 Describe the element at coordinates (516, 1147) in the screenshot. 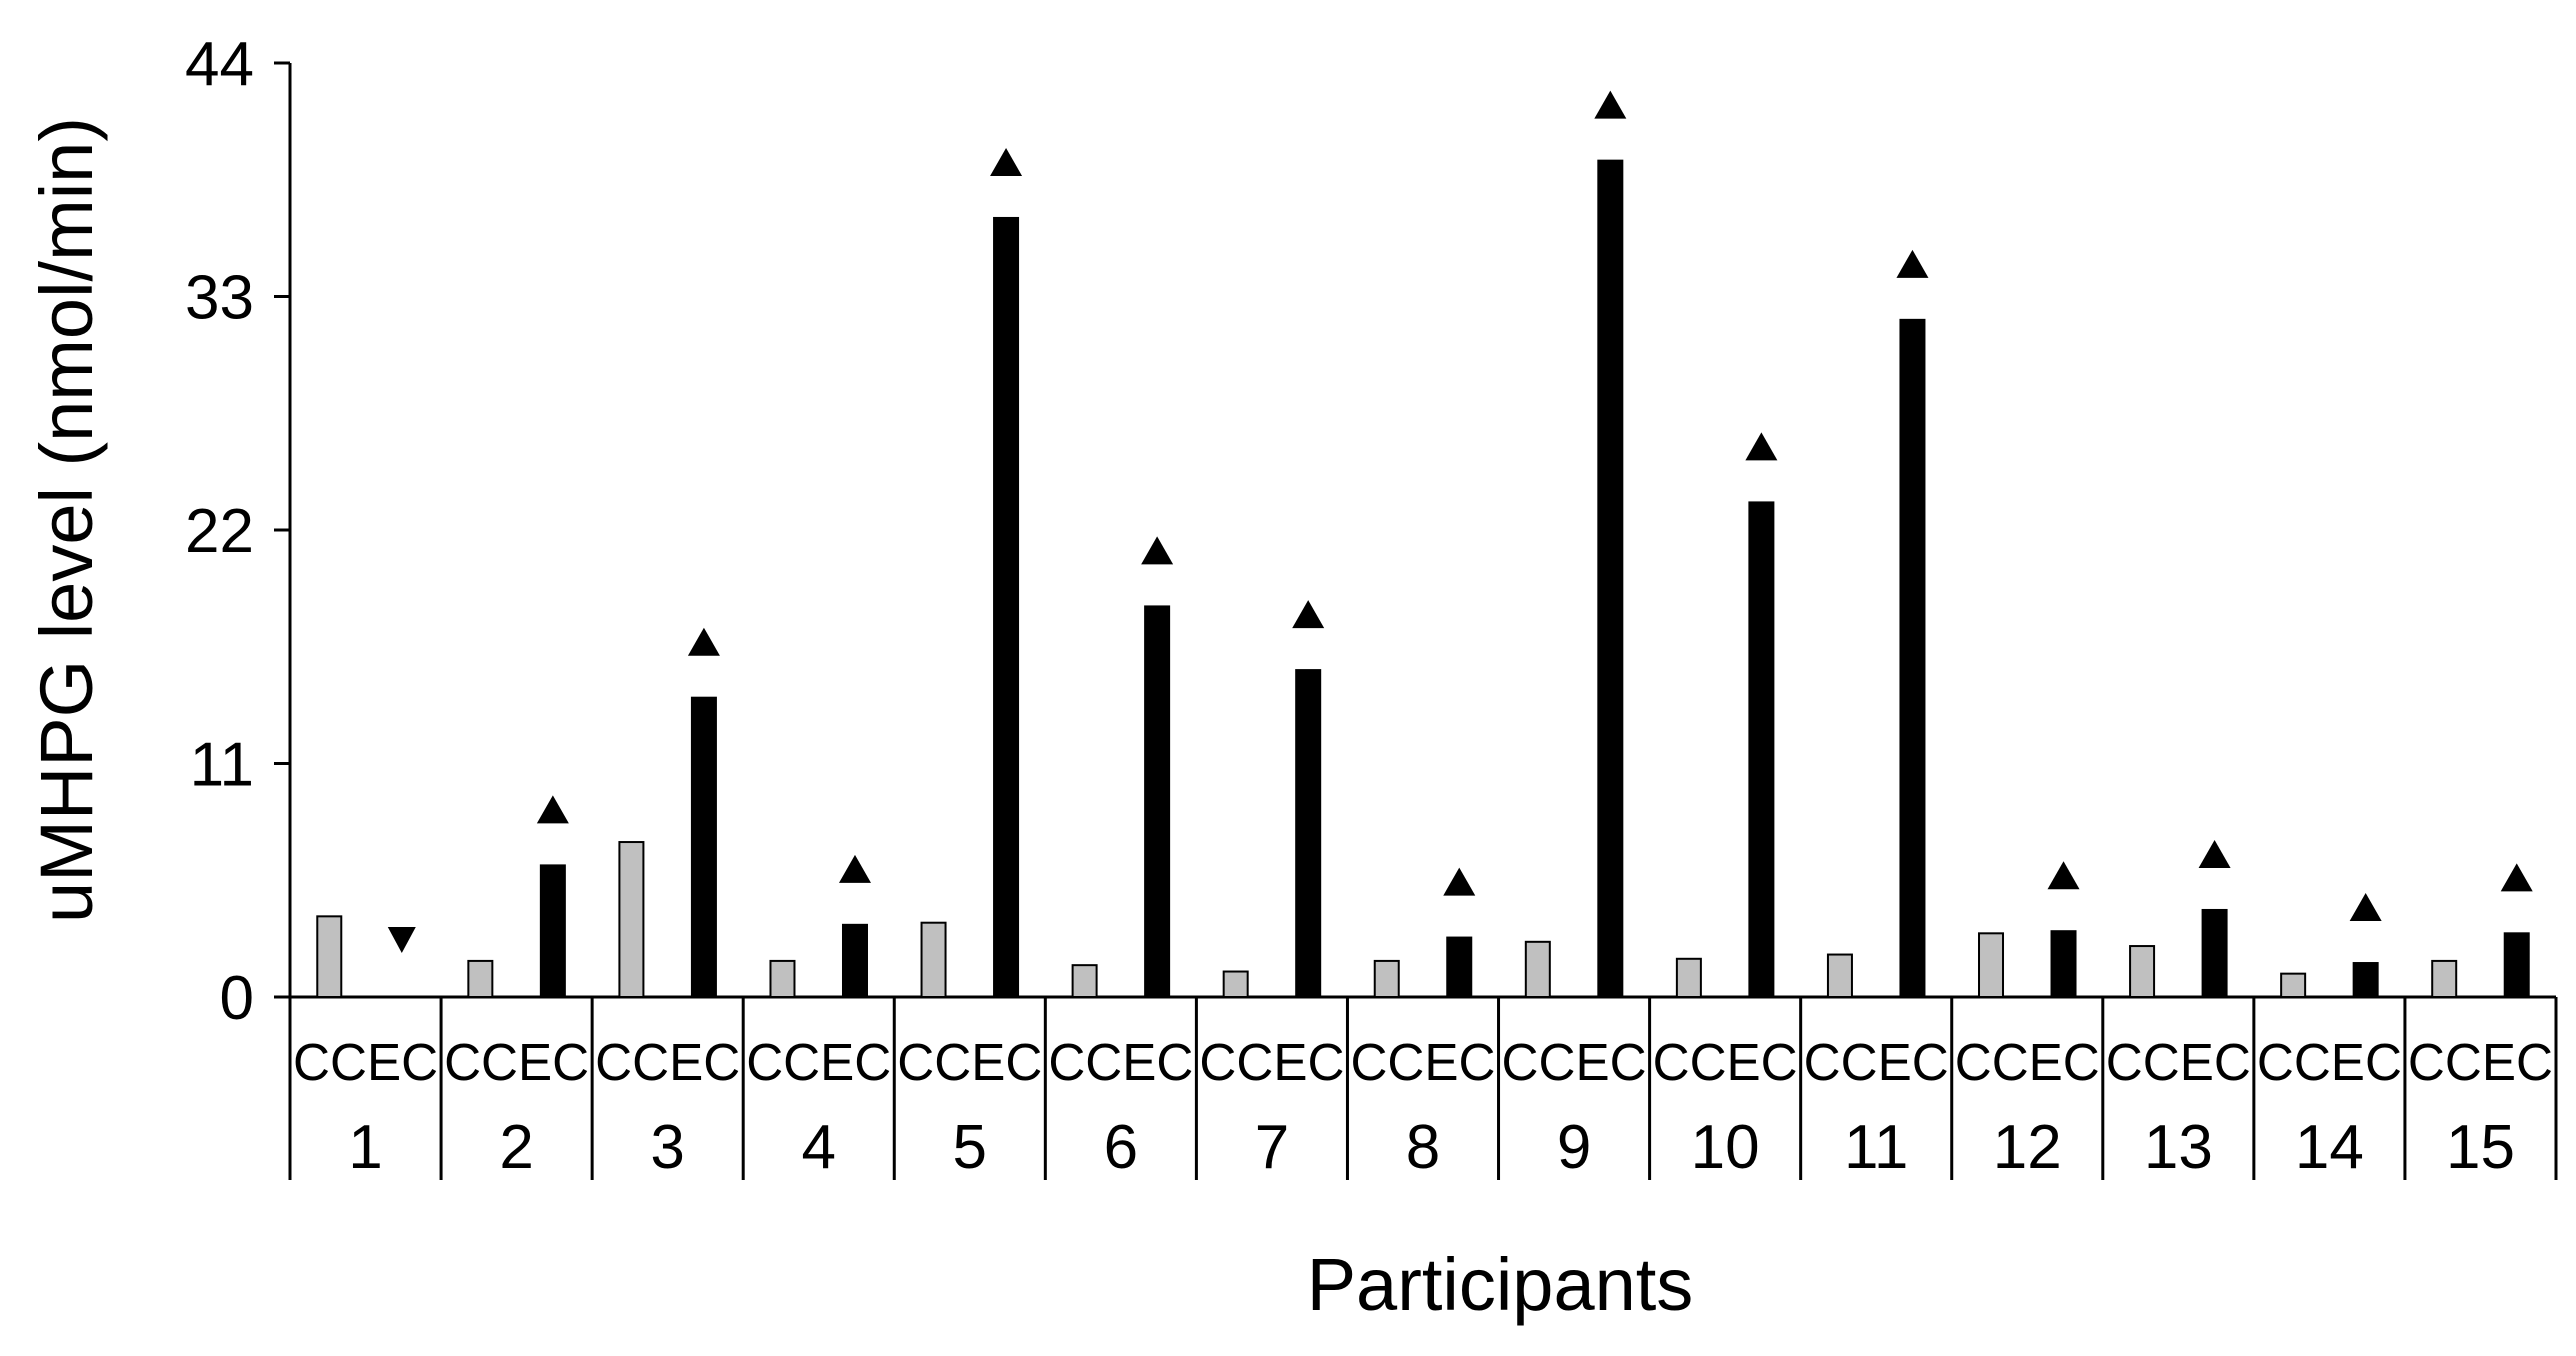

I see `participant-label: 2` at that location.